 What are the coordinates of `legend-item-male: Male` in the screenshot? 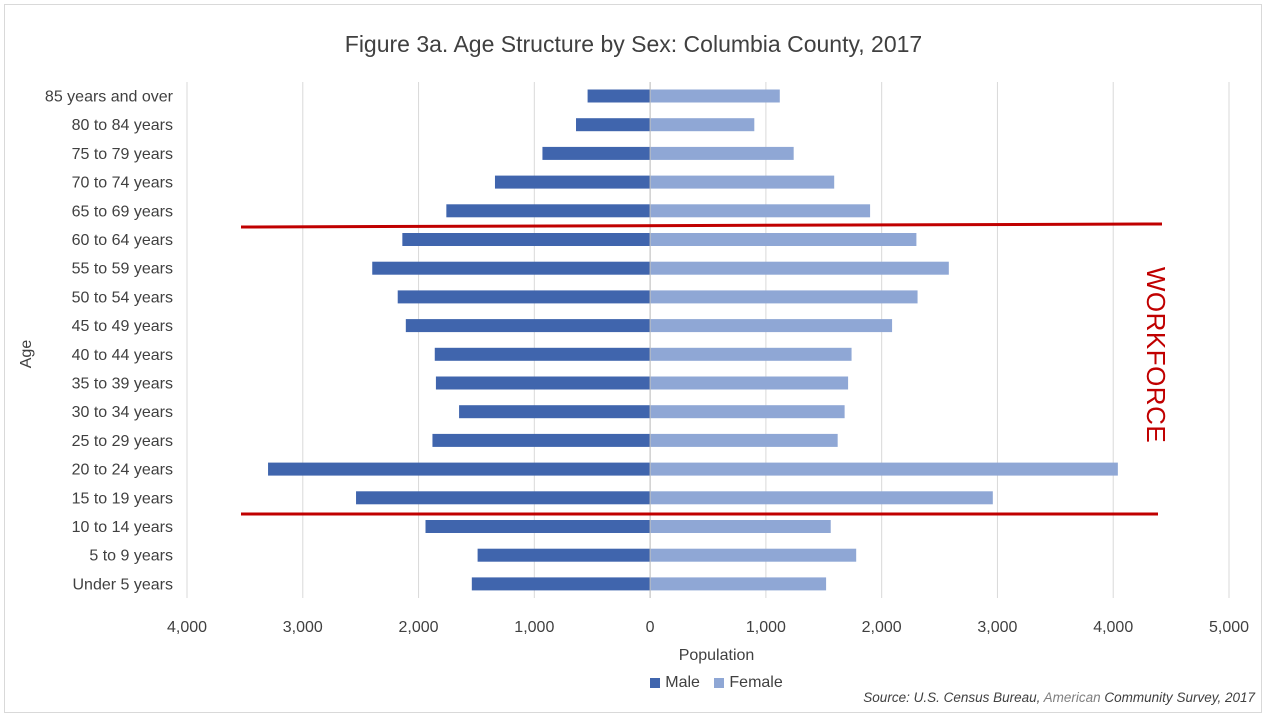 It's located at (675, 683).